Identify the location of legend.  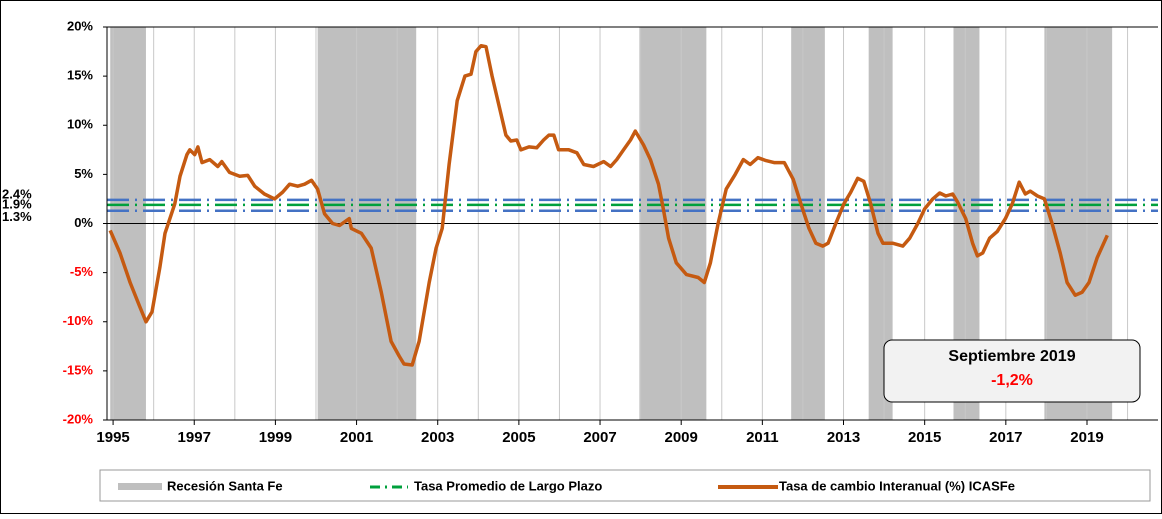
(625, 485).